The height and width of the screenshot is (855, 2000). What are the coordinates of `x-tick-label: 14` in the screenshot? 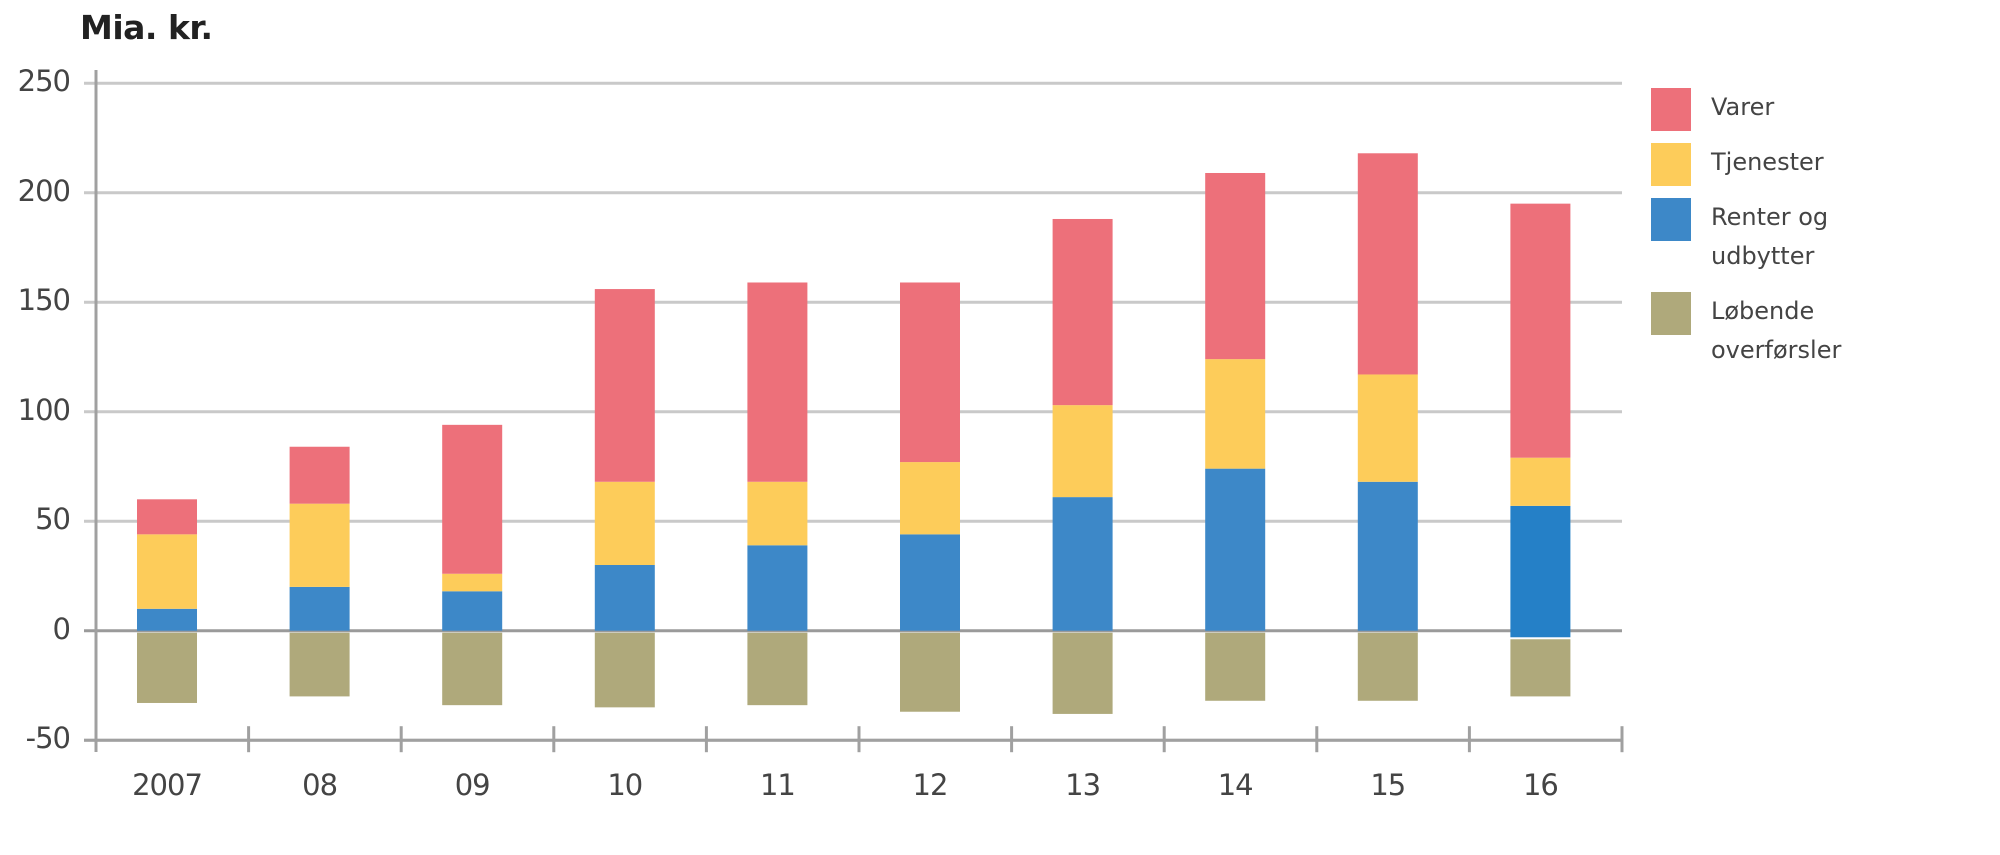 It's located at (1235, 785).